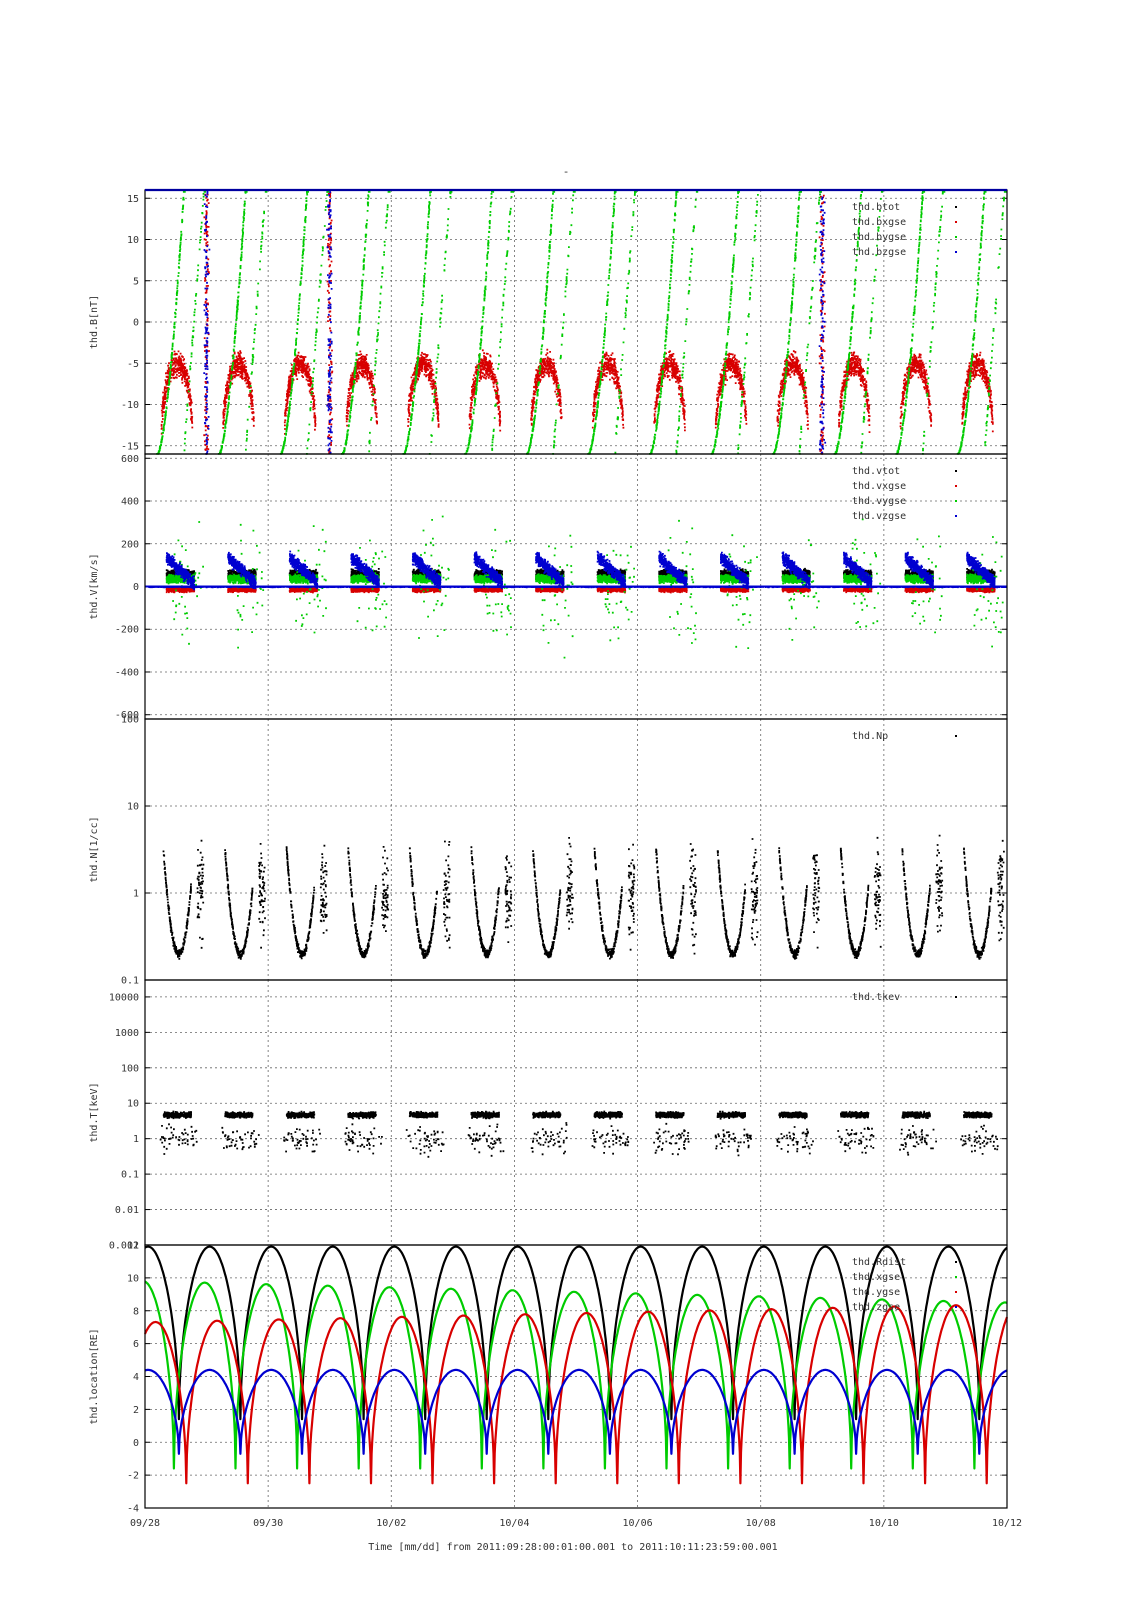  What do you see at coordinates (133, 1476) in the screenshot?
I see `y-tick-label: -2` at bounding box center [133, 1476].